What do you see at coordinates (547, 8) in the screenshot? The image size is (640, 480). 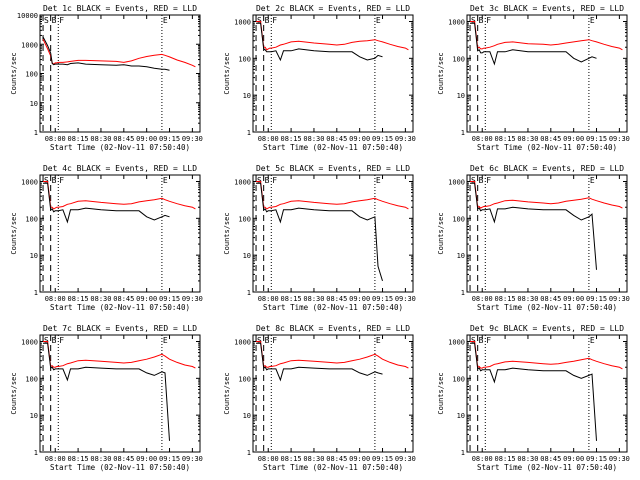 I see `chart-title: Det 3c BLACK = Events, RED = LLD` at bounding box center [547, 8].